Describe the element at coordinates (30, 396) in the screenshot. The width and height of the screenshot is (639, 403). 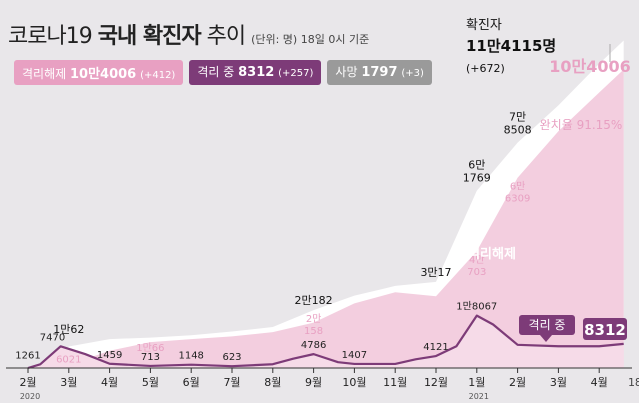
I see `year-label: 2020` at that location.